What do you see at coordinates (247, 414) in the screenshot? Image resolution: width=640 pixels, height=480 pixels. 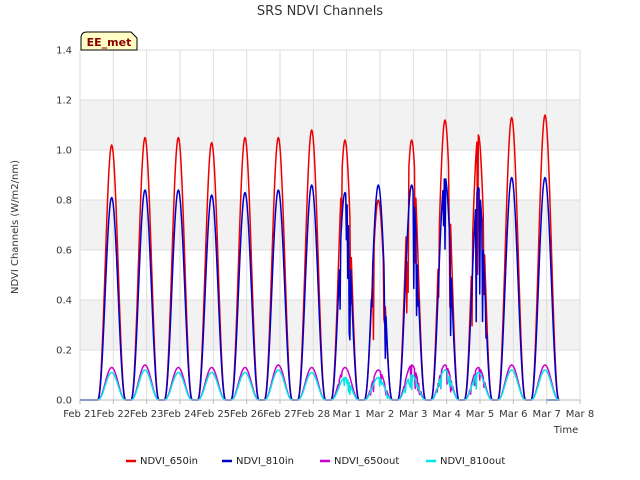 I see `x-tick-label: Feb 26` at bounding box center [247, 414].